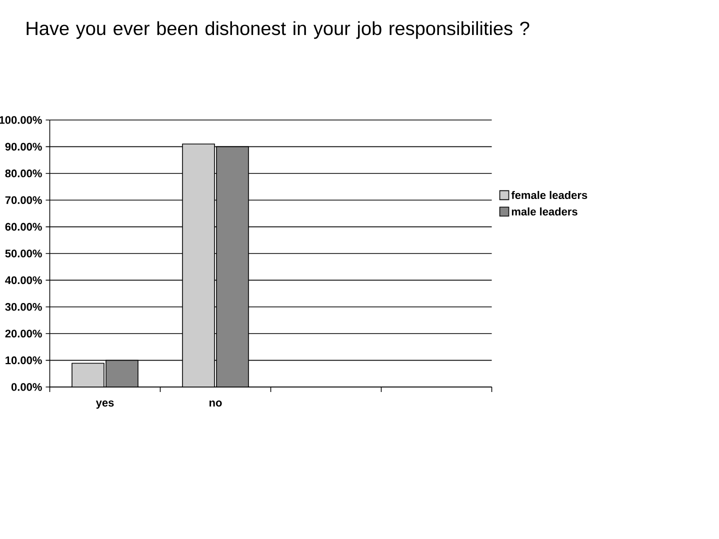  I want to click on y-tick-label: 70.00%, so click(23, 200).